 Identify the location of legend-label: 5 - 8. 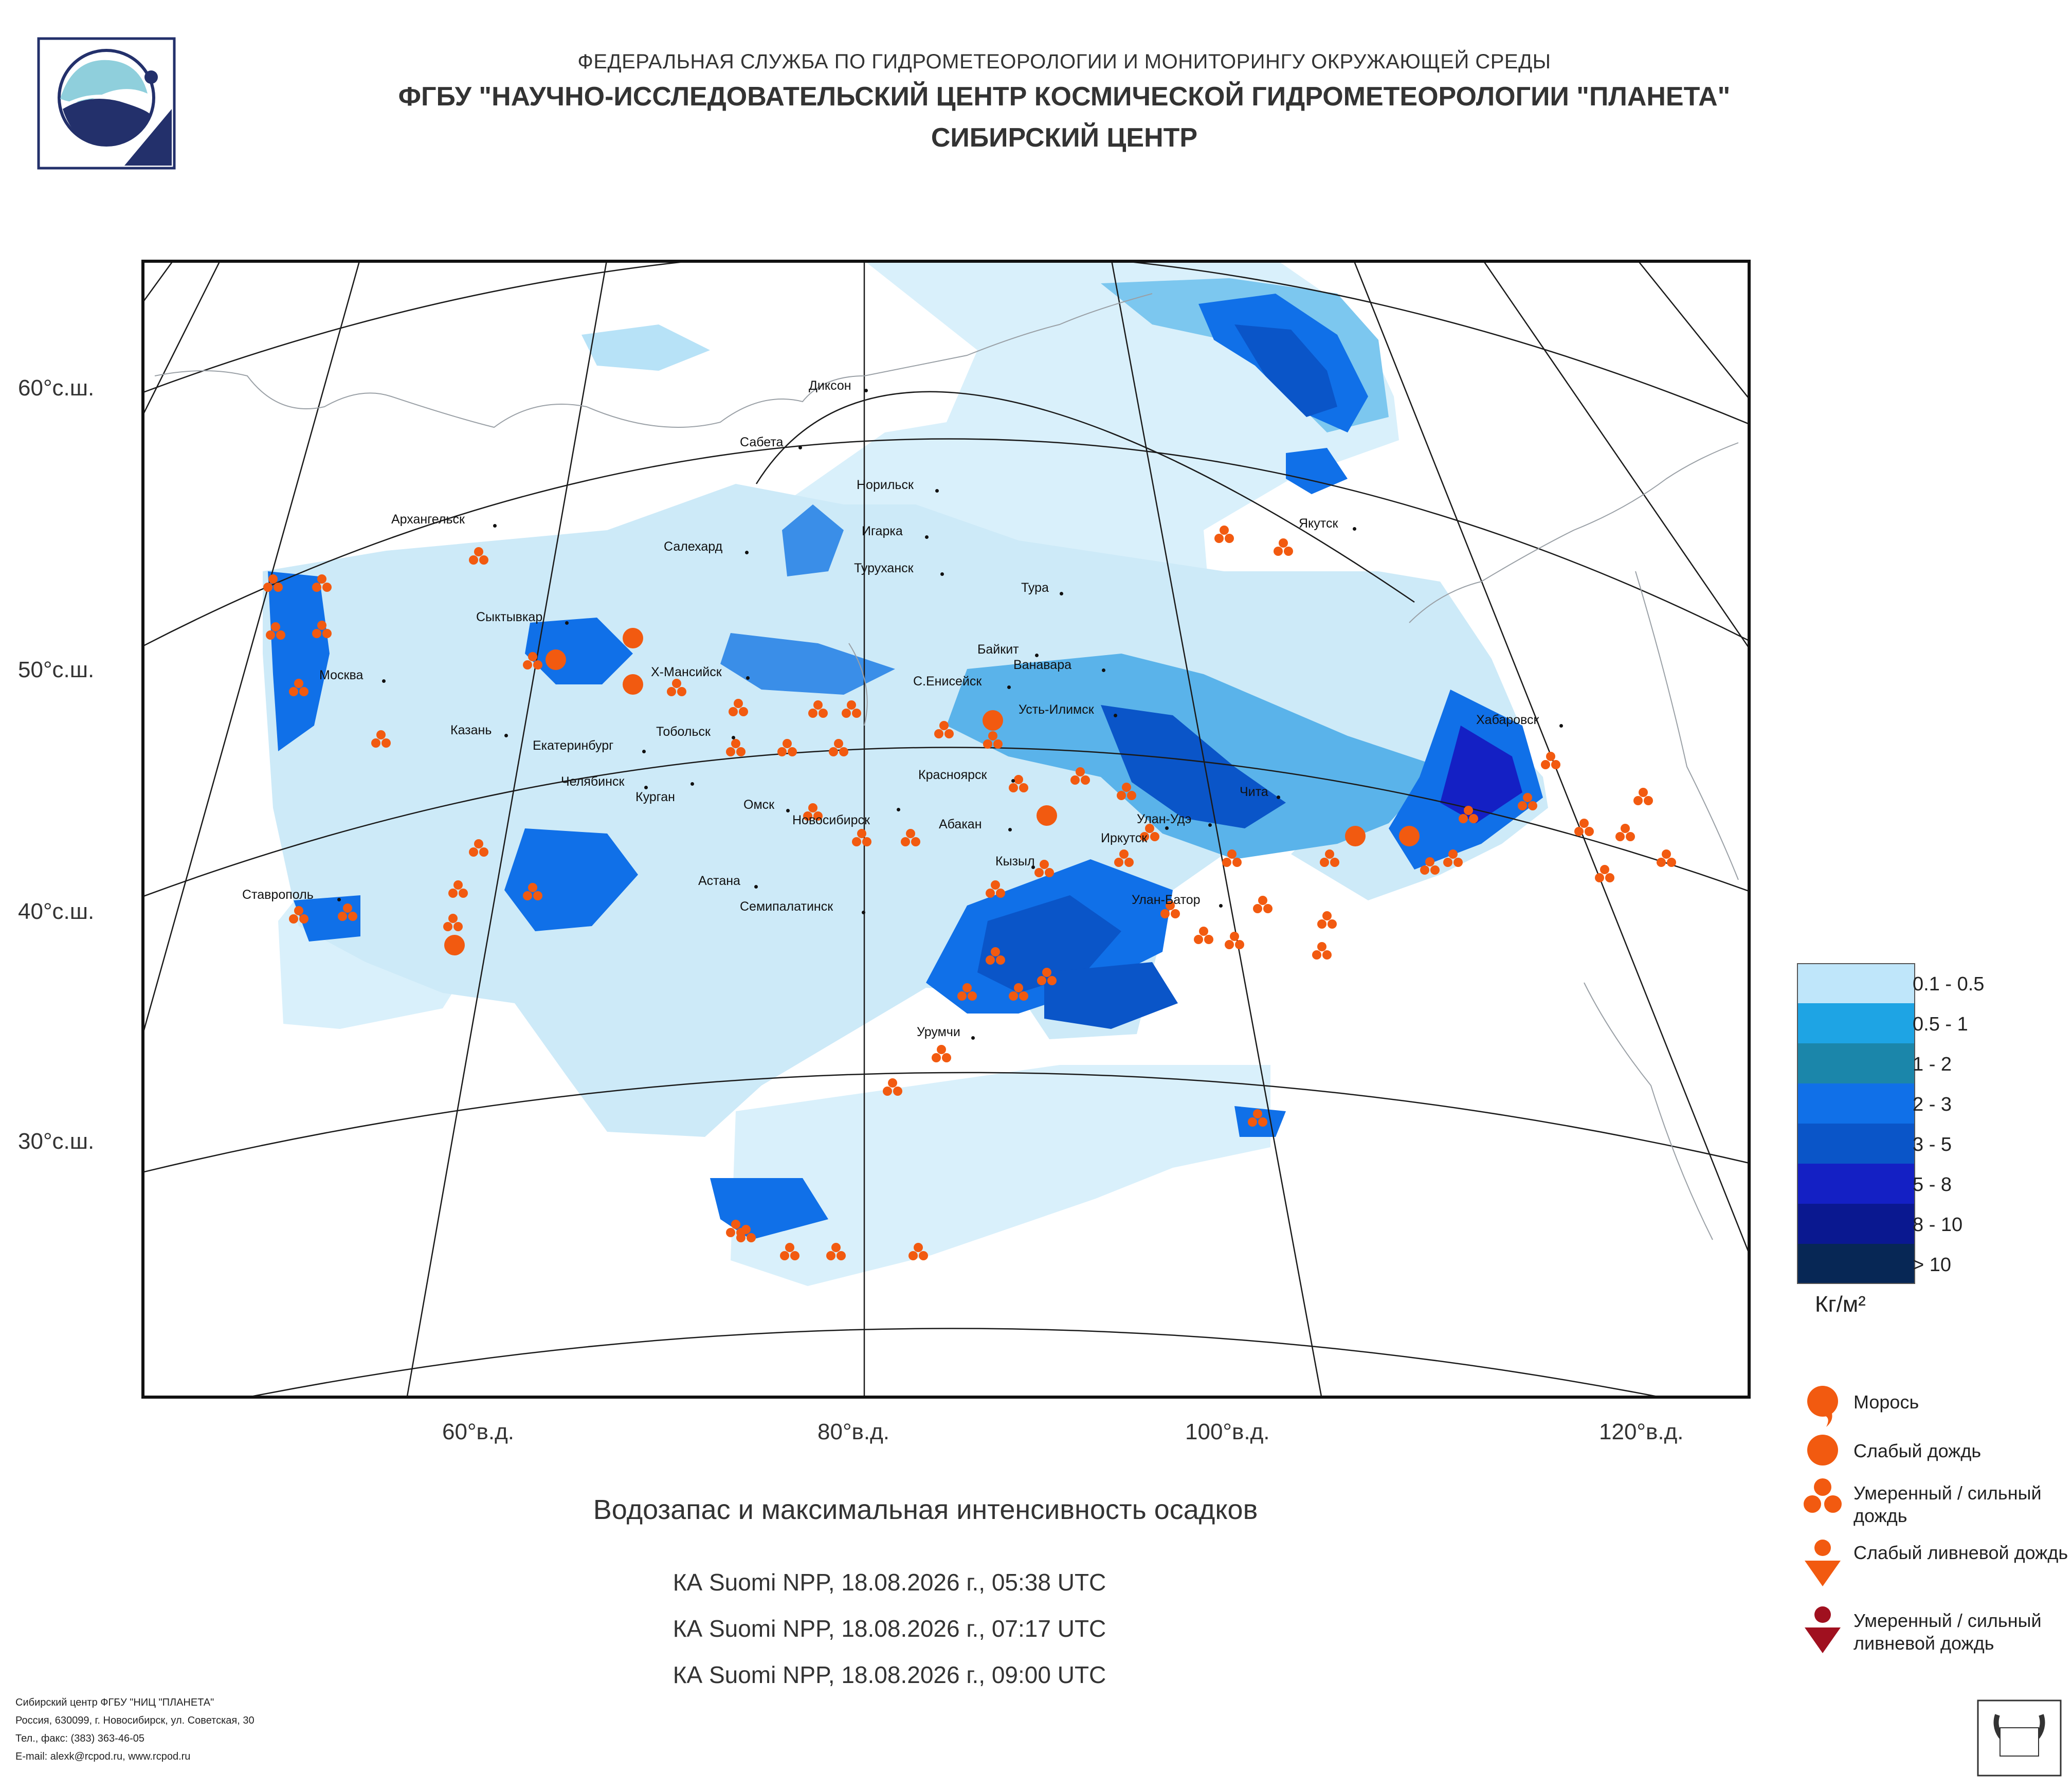
(1932, 1185).